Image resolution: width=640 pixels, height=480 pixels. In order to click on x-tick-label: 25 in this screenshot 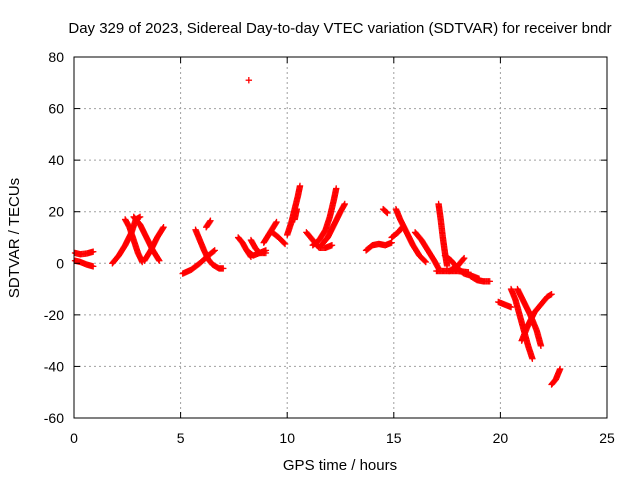, I will do `click(607, 438)`.